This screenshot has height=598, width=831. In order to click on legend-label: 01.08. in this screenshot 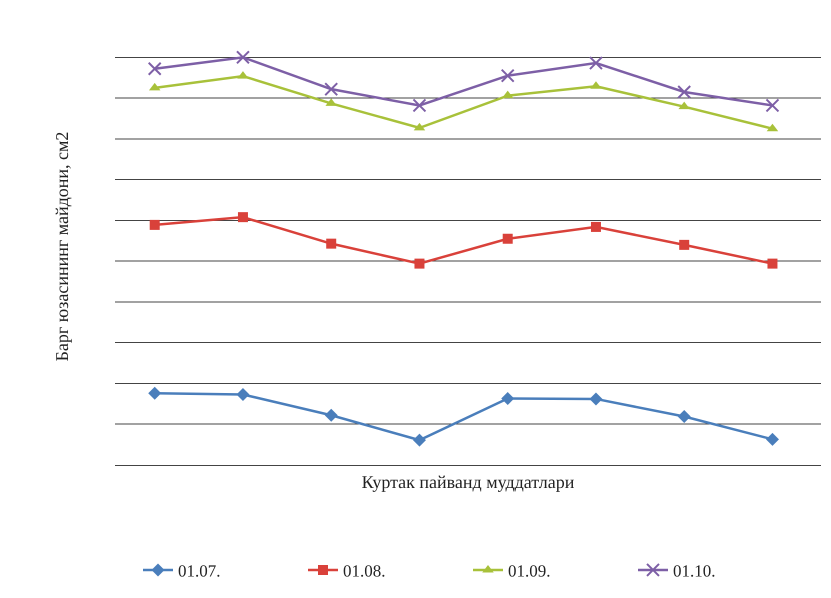, I will do `click(364, 571)`.